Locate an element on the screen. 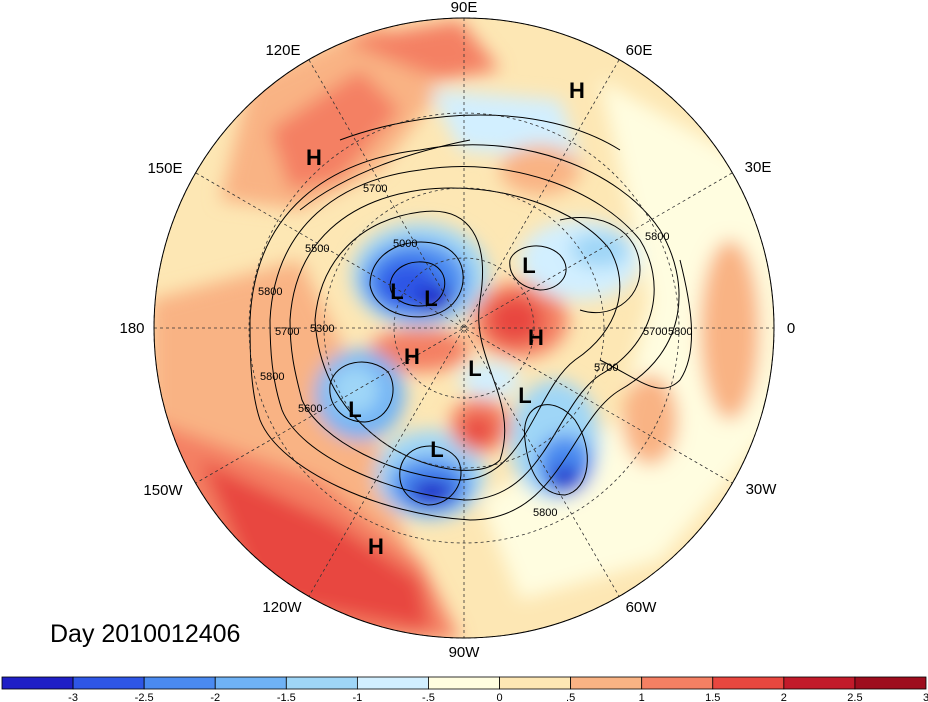  lon-label-30w: 30W is located at coordinates (762, 489).